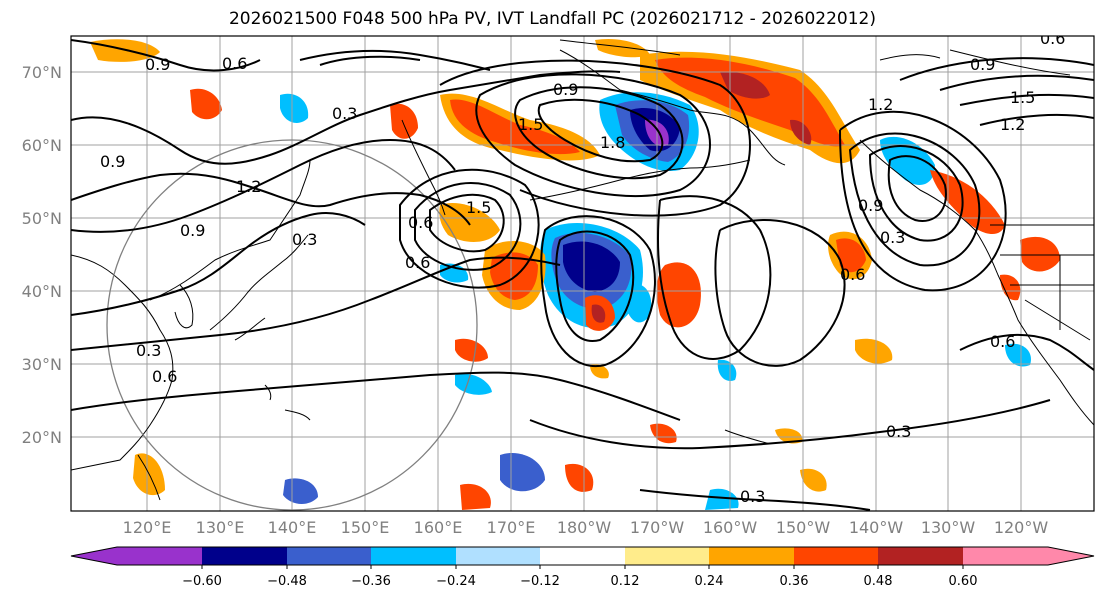  What do you see at coordinates (657, 527) in the screenshot?
I see `lon-label: 170°W` at bounding box center [657, 527].